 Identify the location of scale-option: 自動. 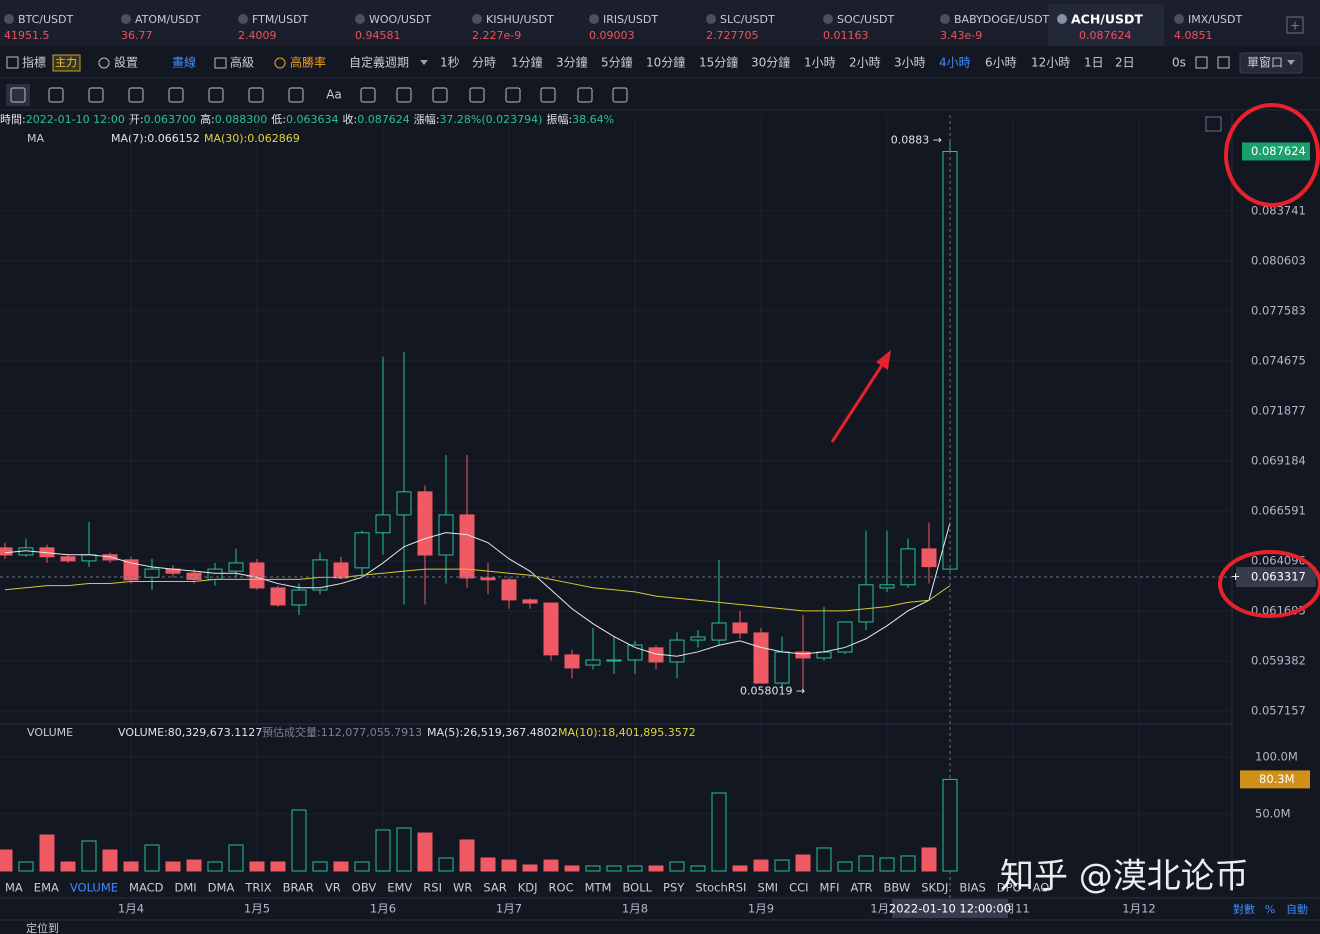
(1297, 909).